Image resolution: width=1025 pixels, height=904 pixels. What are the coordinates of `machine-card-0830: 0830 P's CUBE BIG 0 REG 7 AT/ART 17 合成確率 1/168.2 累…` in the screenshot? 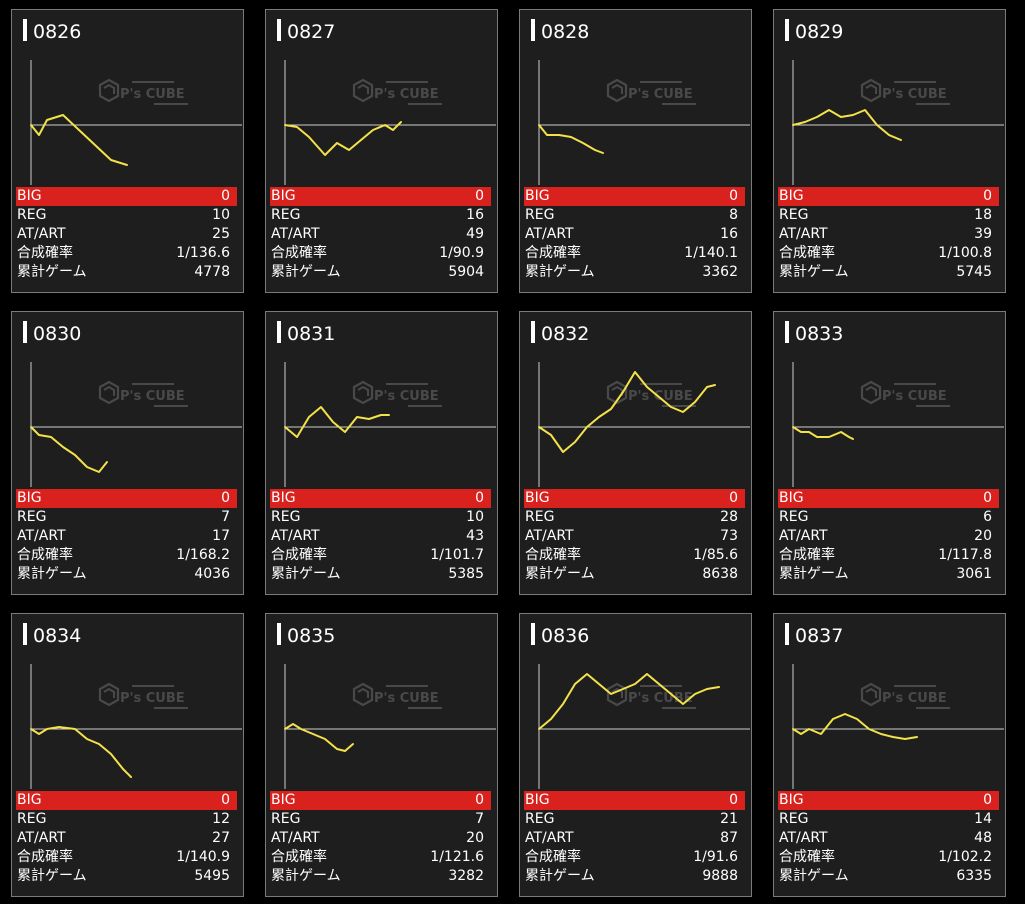 It's located at (127, 453).